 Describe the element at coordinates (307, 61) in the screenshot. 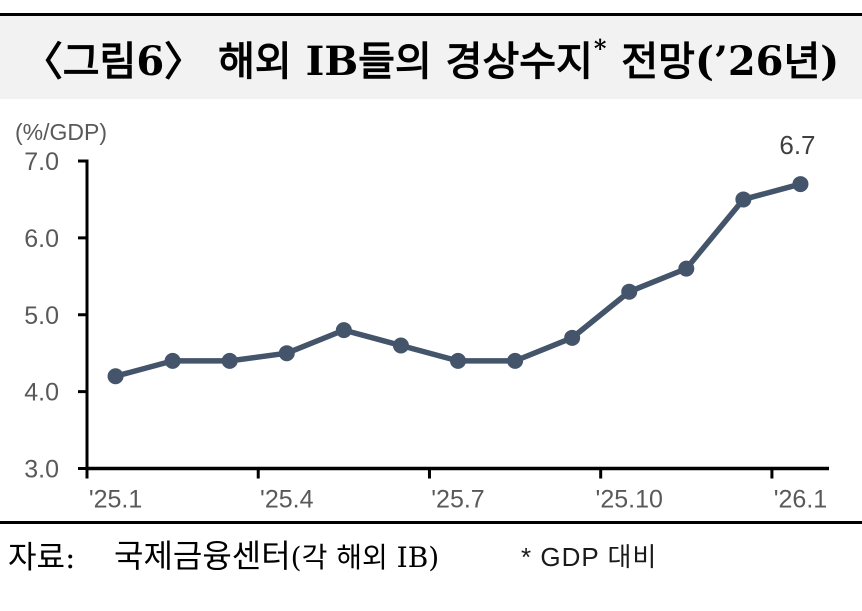

I see `chart-title-main: 〈그림6〉 해외 IB들의 경상수지` at that location.